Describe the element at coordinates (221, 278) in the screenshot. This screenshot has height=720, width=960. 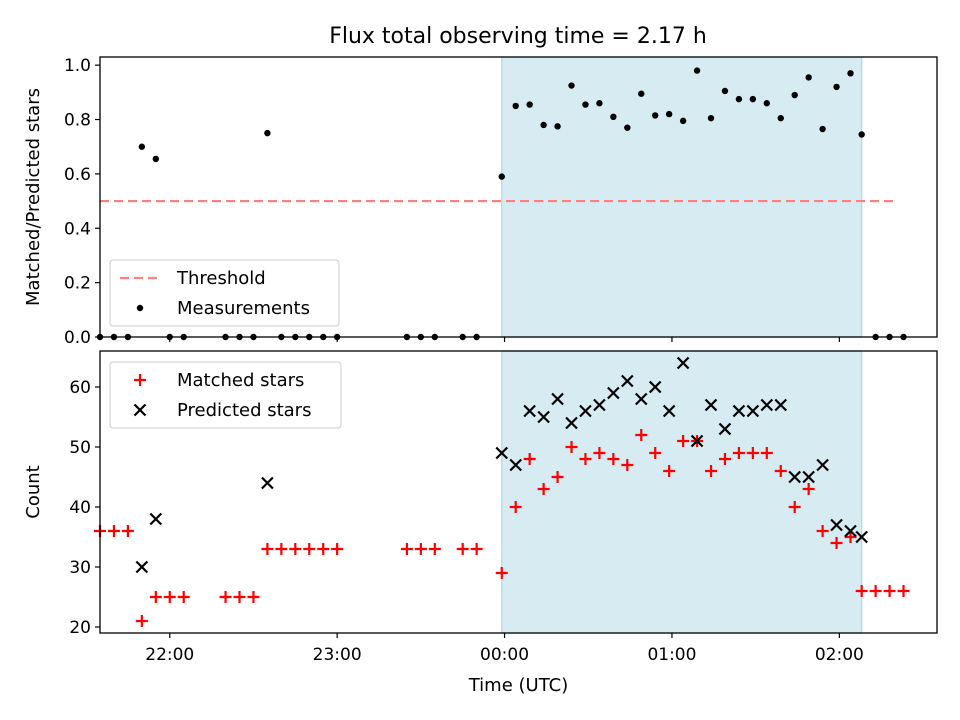
I see `legend-entry: Threshold` at that location.